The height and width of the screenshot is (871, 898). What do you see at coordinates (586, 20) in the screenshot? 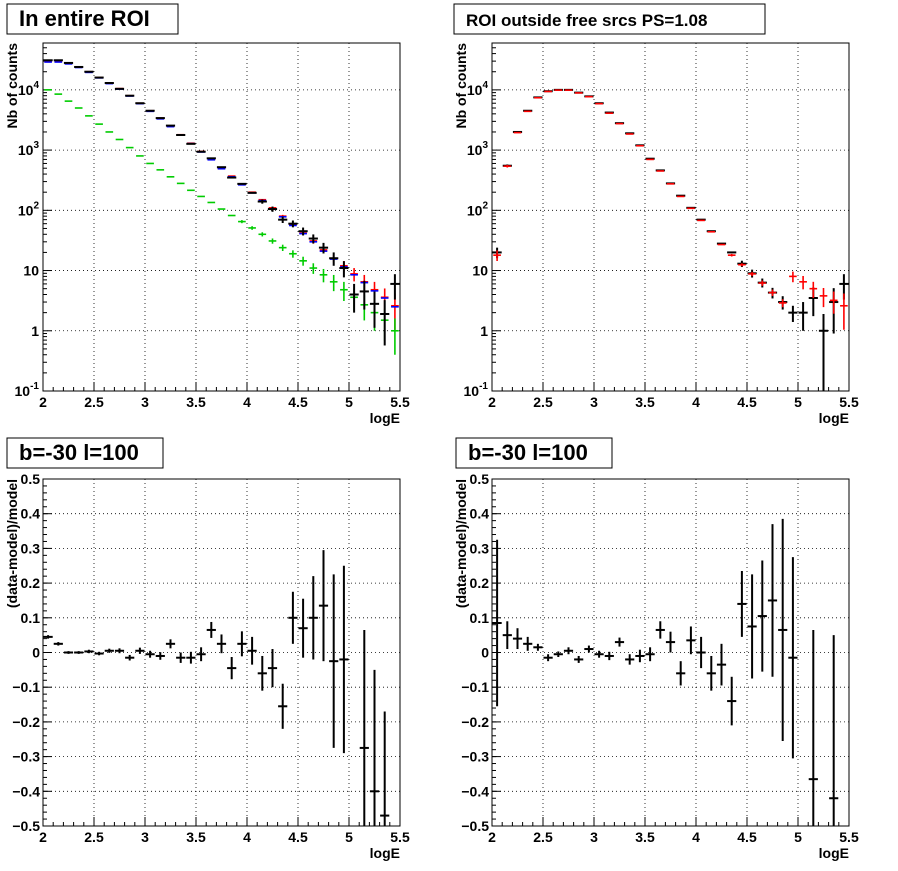
I see `panel-title: ROI outside free srcs PS=1.08` at bounding box center [586, 20].